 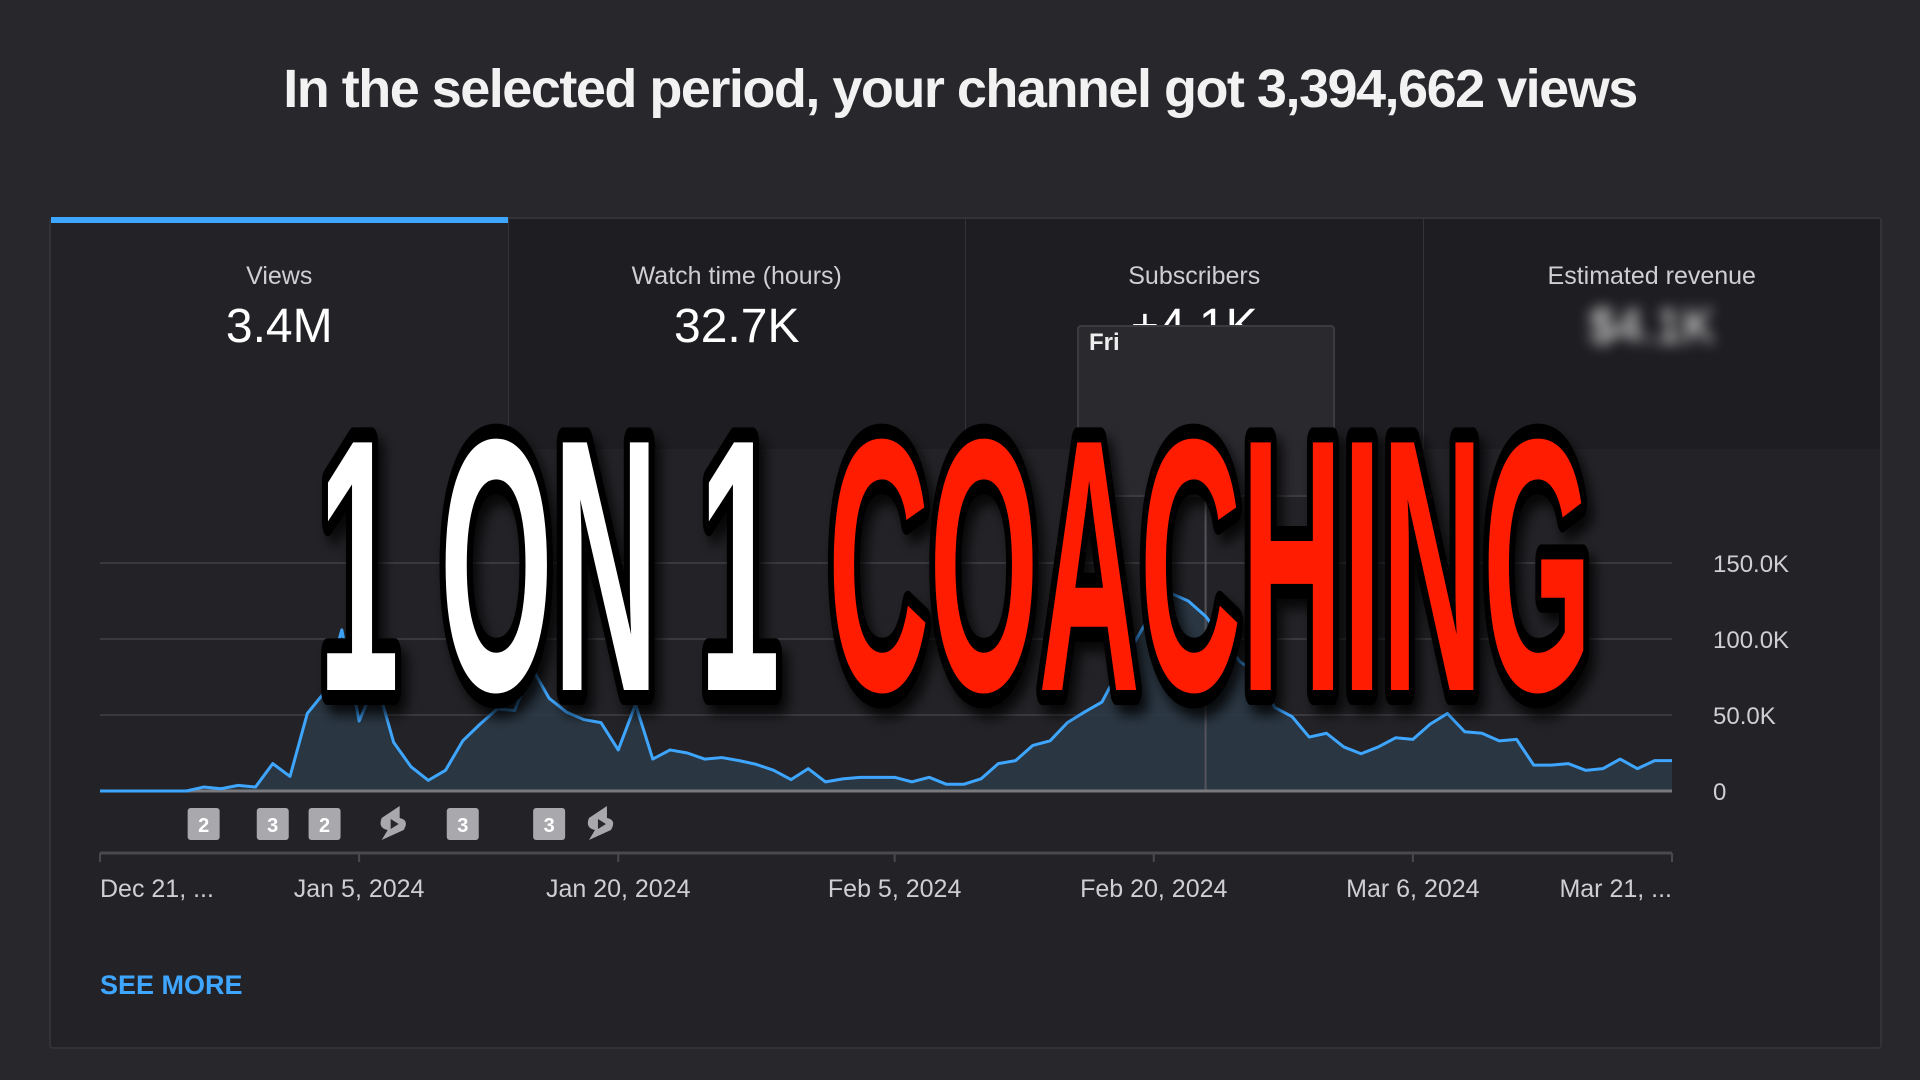 I want to click on tab-watch-time: Watch time (hours) 32.7K, so click(x=737, y=334).